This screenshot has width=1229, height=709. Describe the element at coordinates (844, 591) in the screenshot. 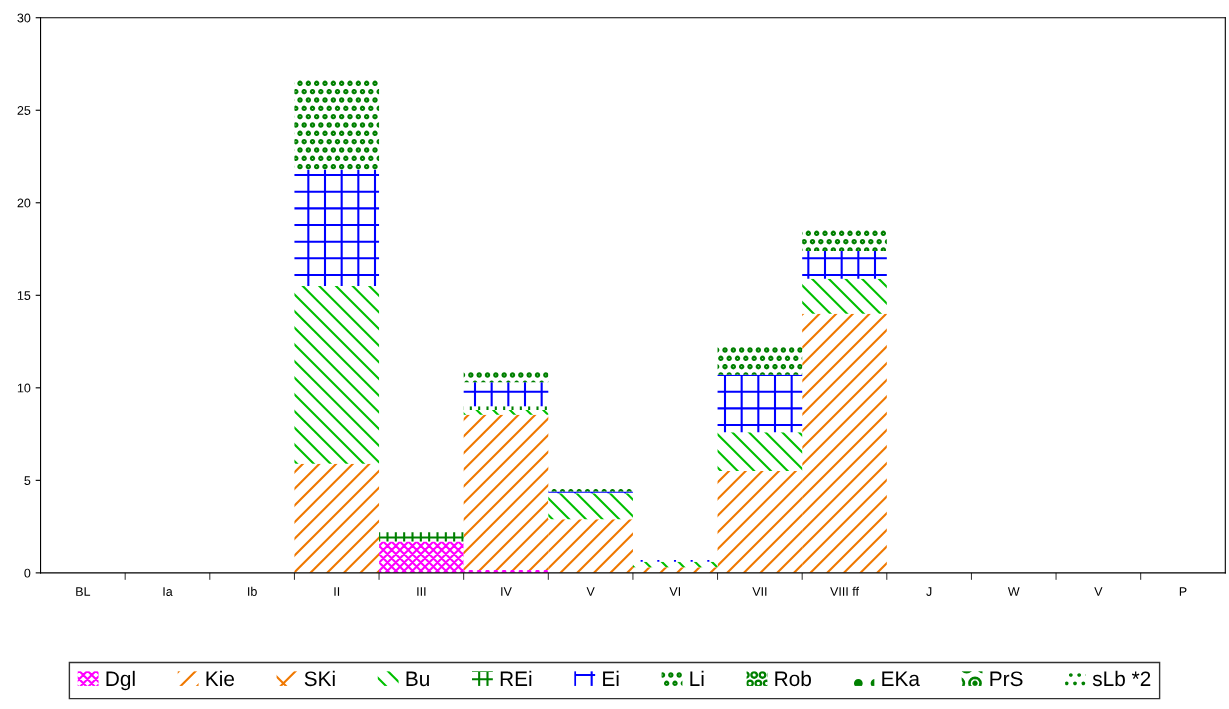

I see `x-tick-label: VIII ff` at that location.